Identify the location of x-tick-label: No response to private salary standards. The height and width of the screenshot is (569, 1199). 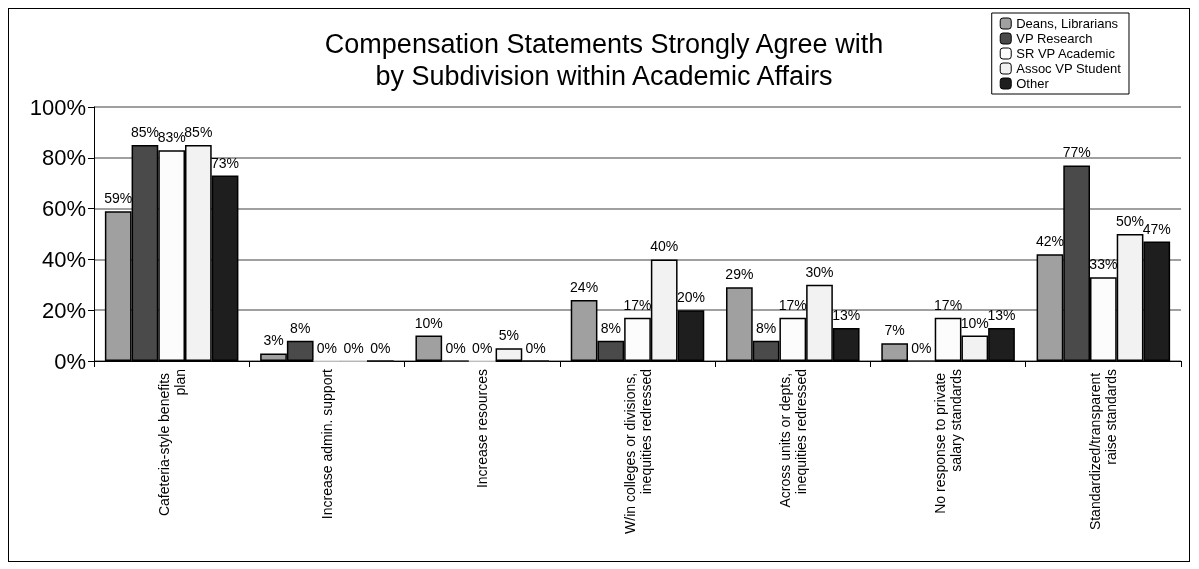
(948, 441).